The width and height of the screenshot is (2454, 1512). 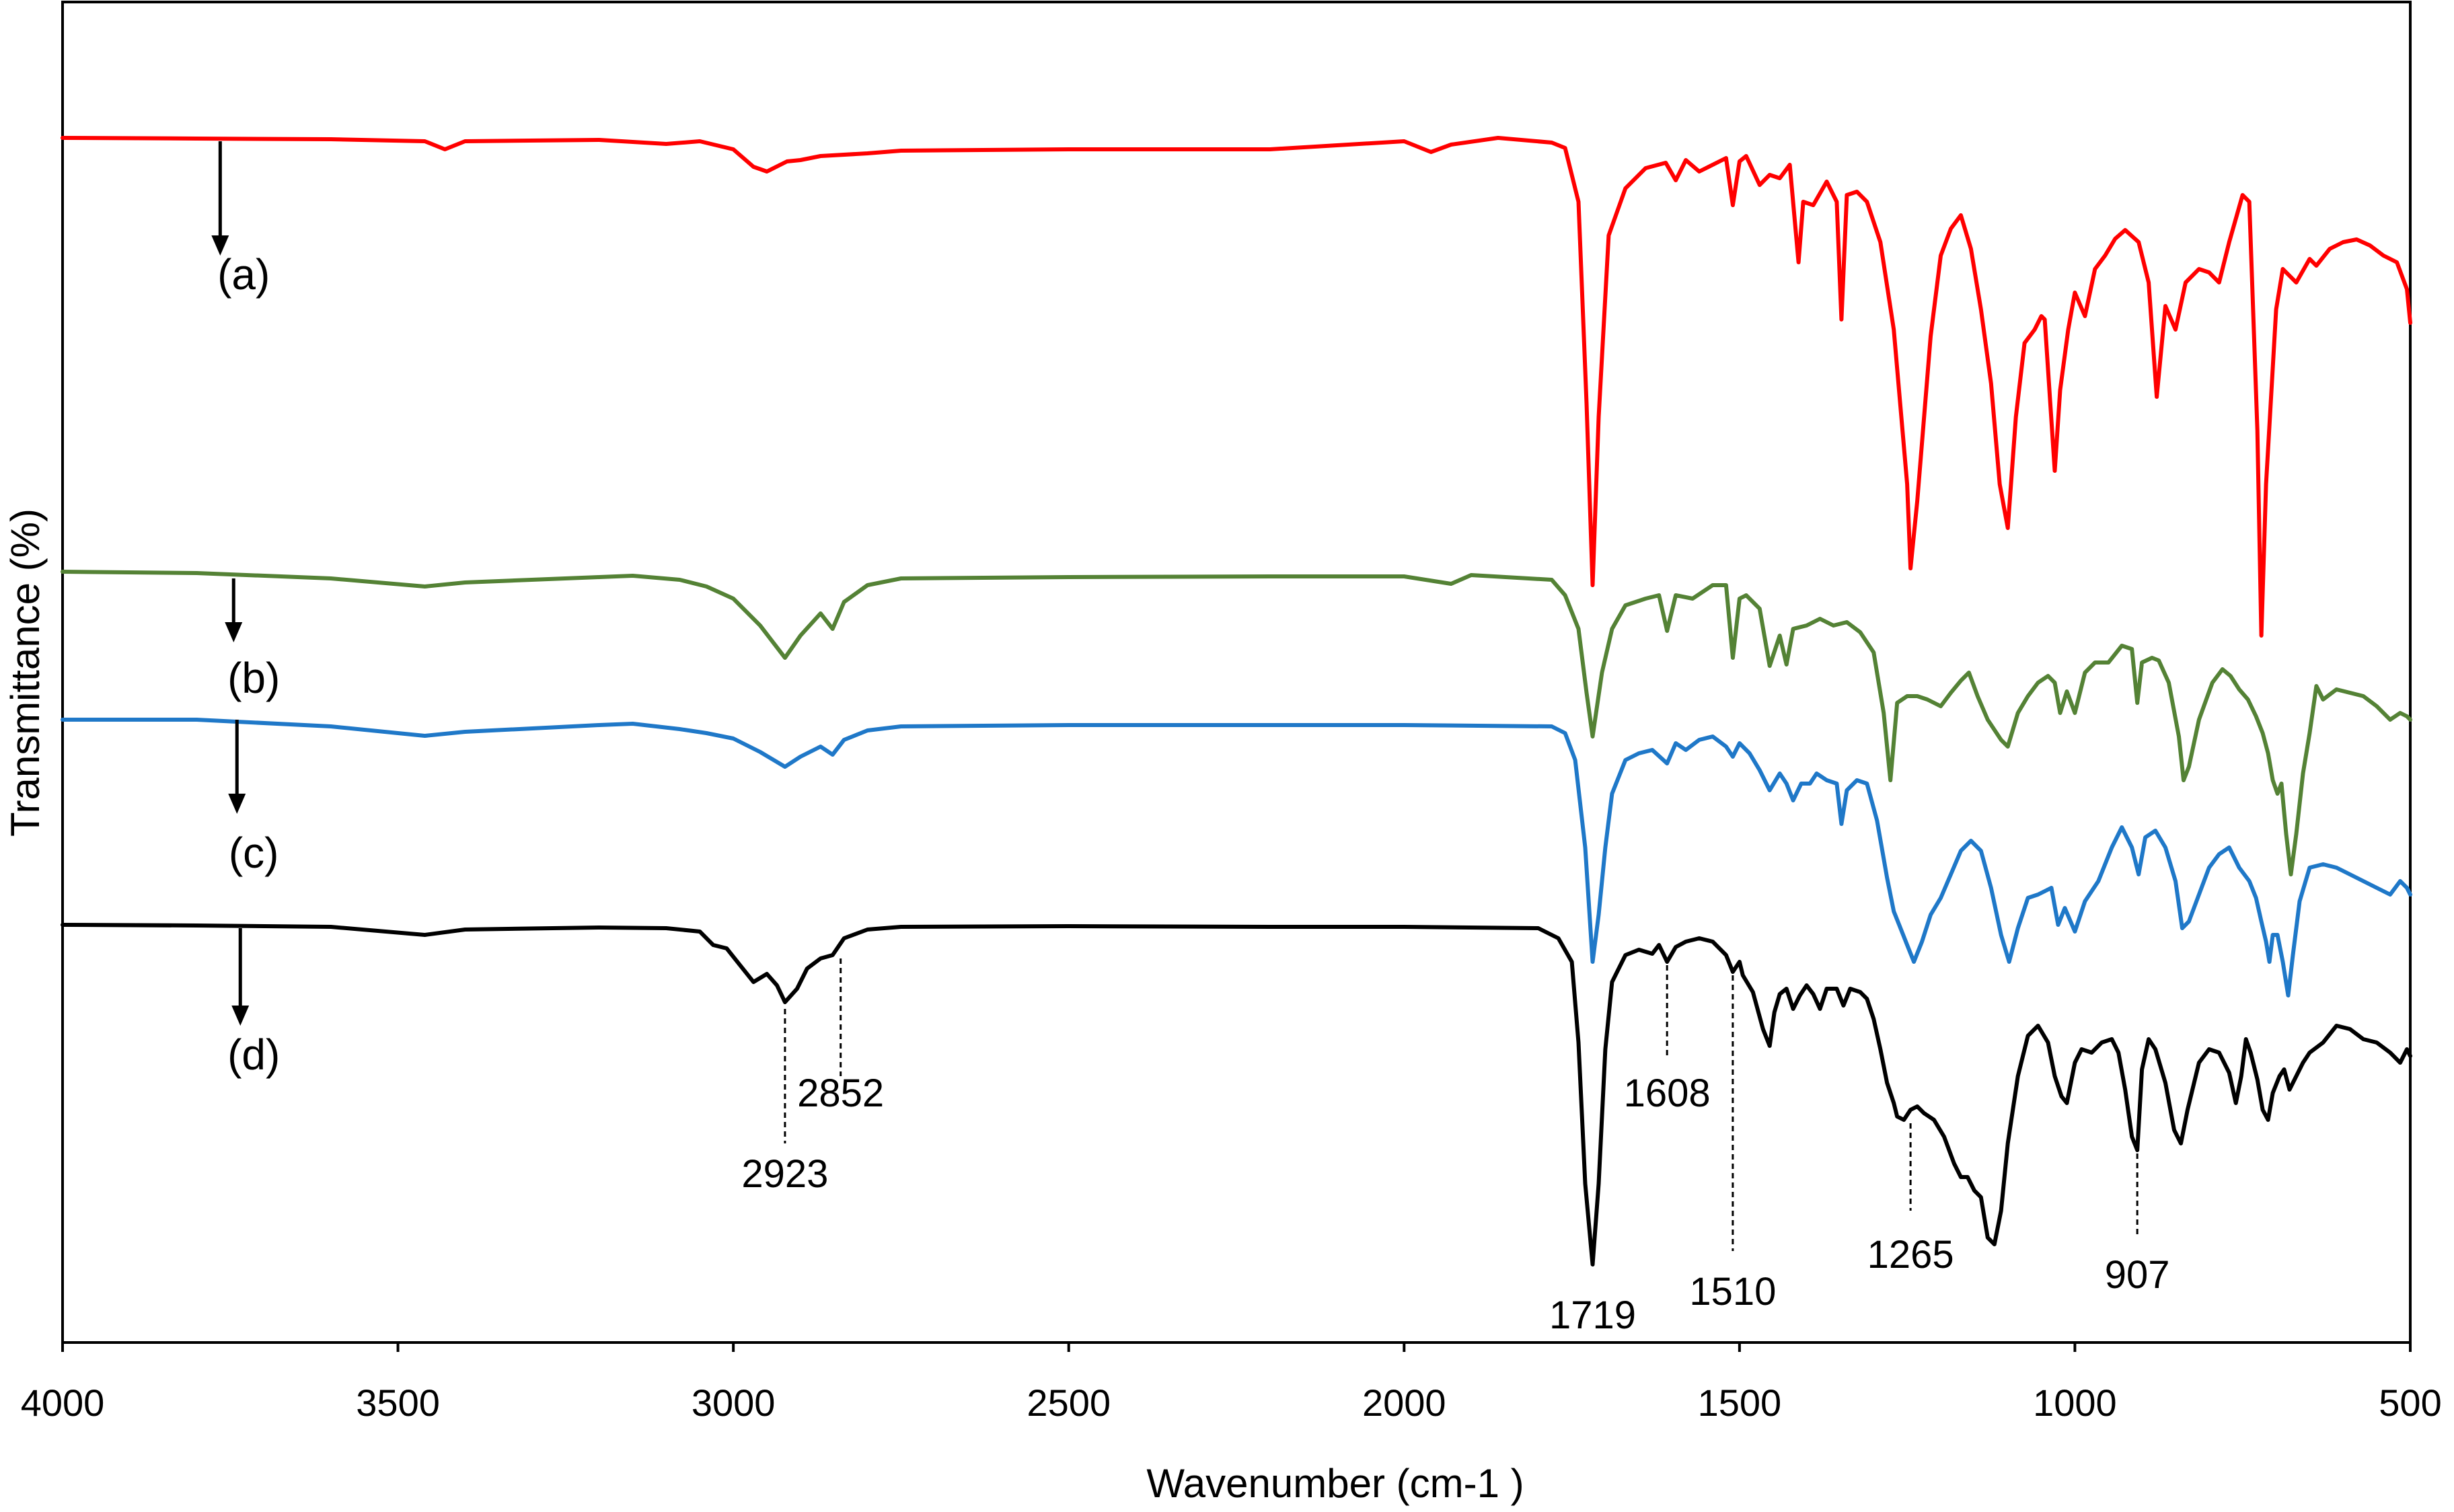 What do you see at coordinates (253, 678) in the screenshot?
I see `series-label-b: (b)` at bounding box center [253, 678].